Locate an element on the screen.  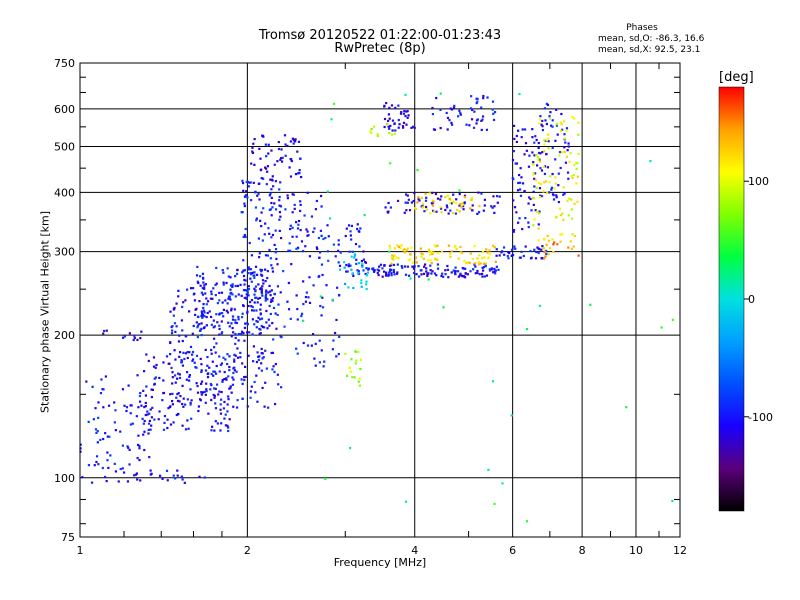
x-tick-label: 8 is located at coordinates (582, 550).